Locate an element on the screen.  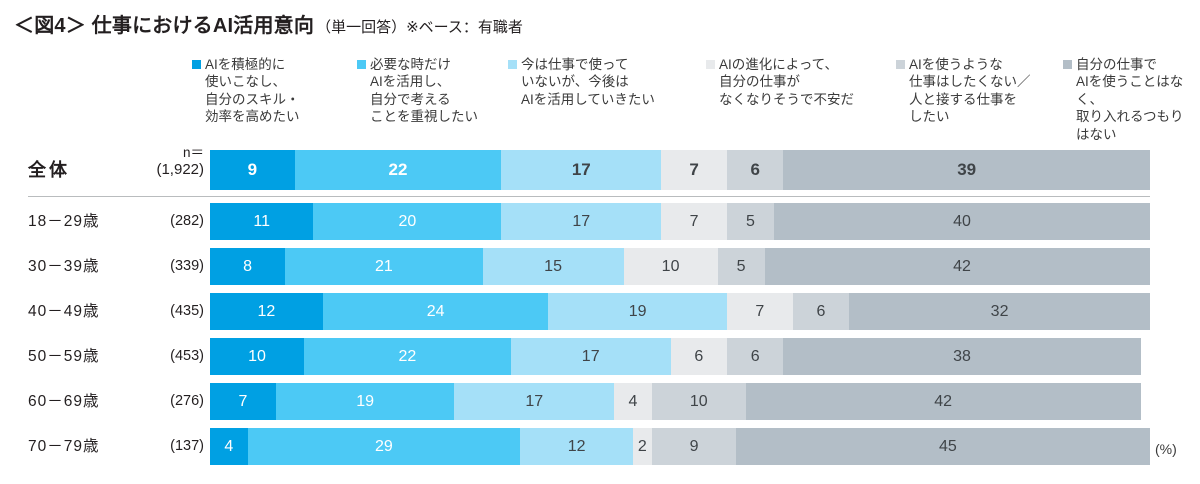
legend-item-6: 自分の仕事で AIを使うことはなく、 取り入れるつもり はない is located at coordinates (1127, 99).